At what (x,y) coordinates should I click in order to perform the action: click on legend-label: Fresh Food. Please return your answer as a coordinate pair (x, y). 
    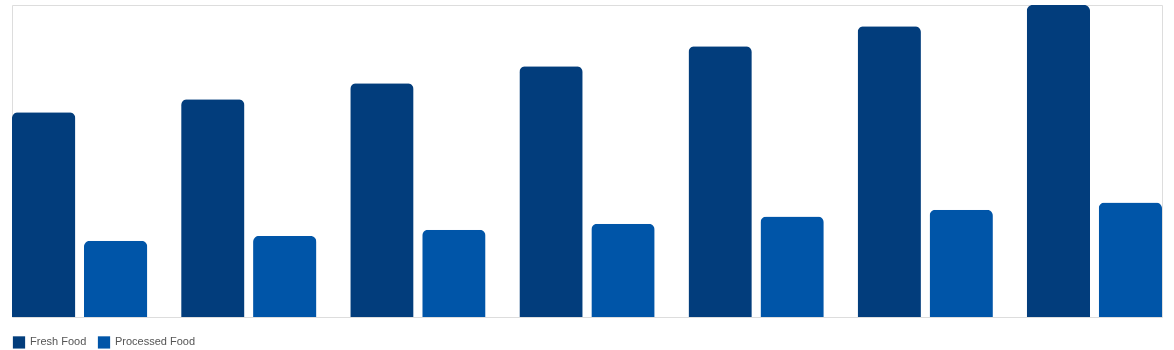
    Looking at the image, I should click on (58, 341).